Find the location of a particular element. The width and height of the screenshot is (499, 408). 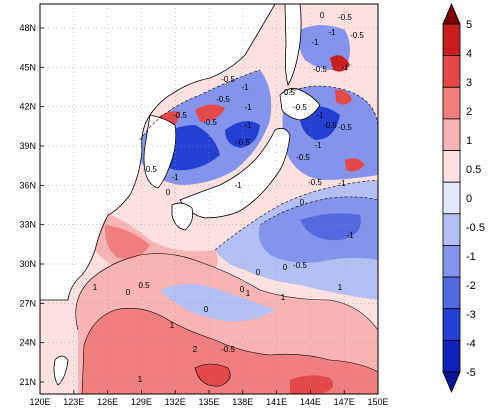

contour-label: 2 is located at coordinates (195, 349).